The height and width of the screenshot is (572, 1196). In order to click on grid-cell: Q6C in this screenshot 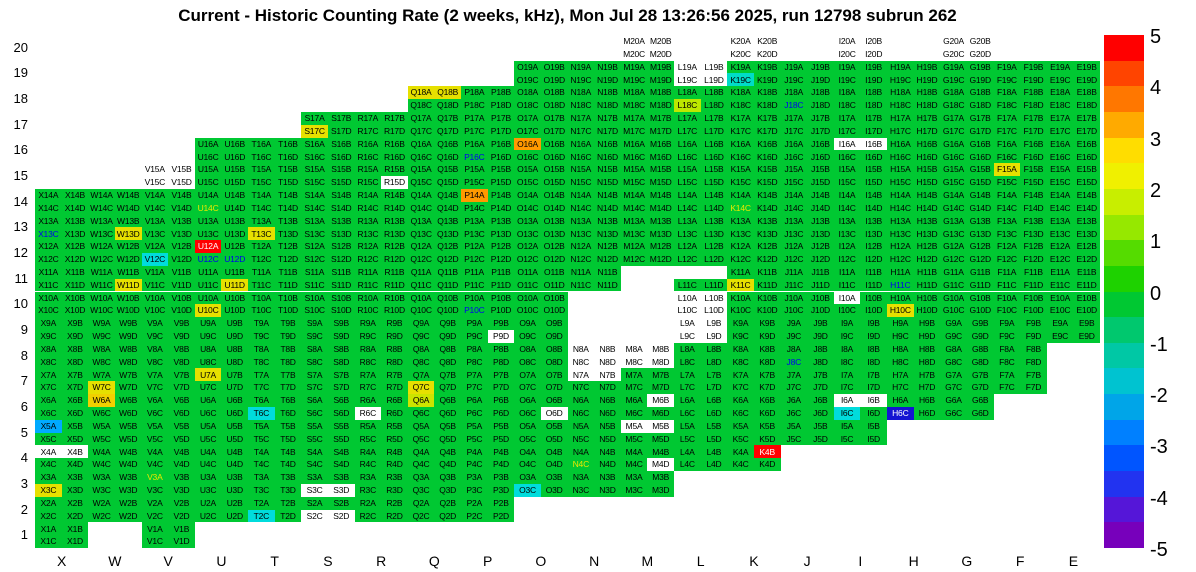, I will do `click(421, 413)`.